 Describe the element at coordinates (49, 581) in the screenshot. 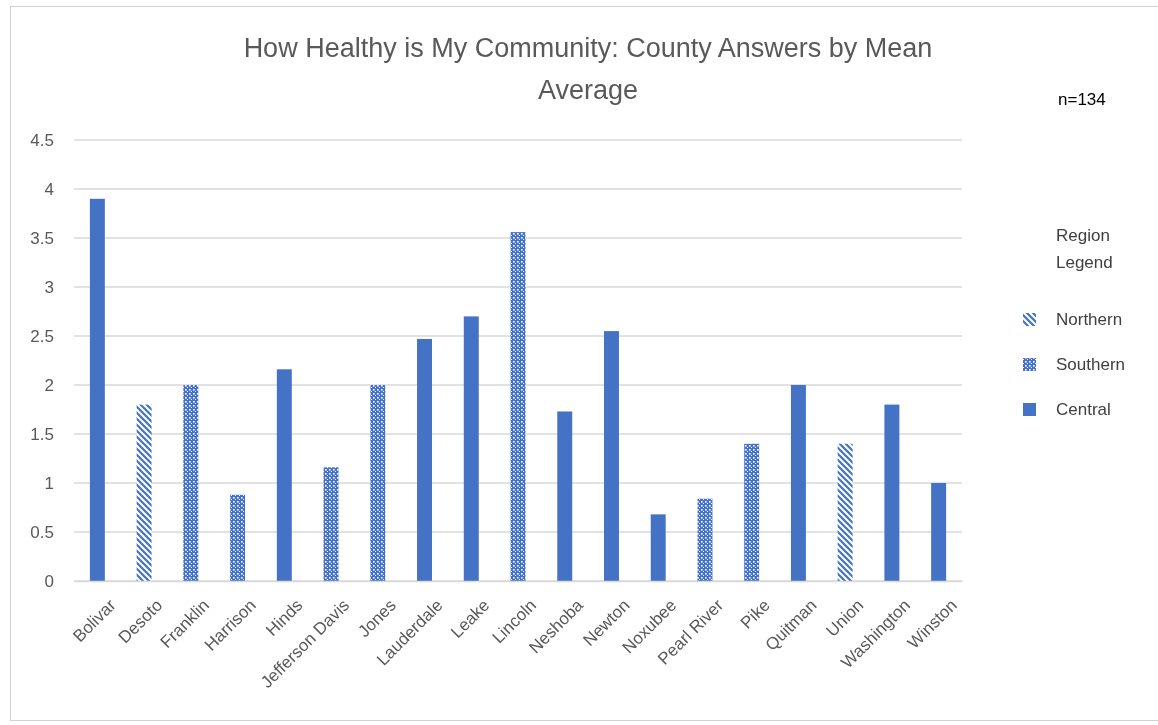

I see `y-tick-label: 0` at that location.